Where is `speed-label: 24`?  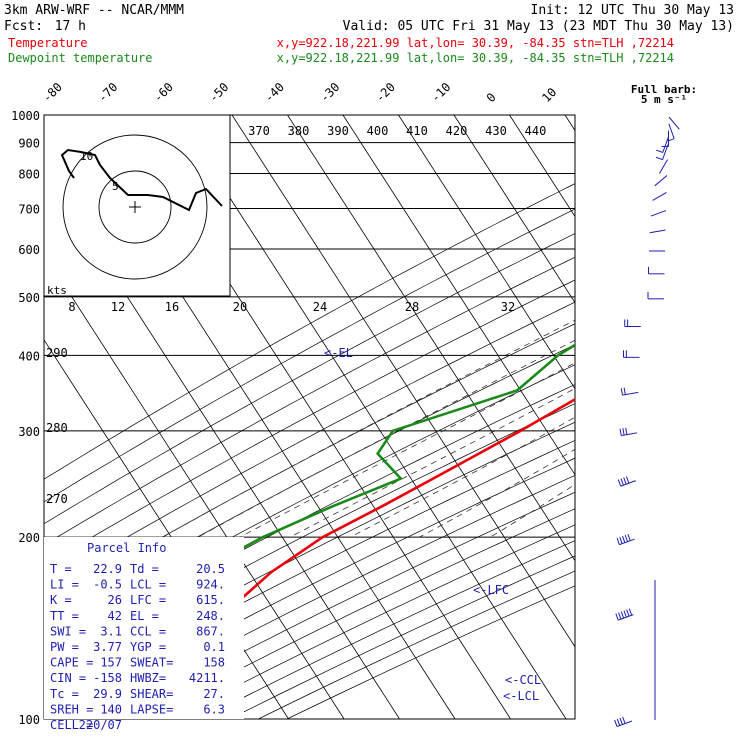
speed-label: 24 is located at coordinates (320, 307).